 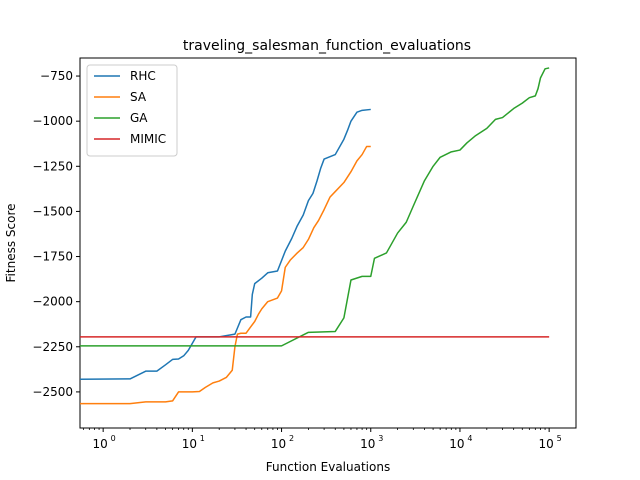 What do you see at coordinates (52, 347) in the screenshot?
I see `y-tick-label: −2250` at bounding box center [52, 347].